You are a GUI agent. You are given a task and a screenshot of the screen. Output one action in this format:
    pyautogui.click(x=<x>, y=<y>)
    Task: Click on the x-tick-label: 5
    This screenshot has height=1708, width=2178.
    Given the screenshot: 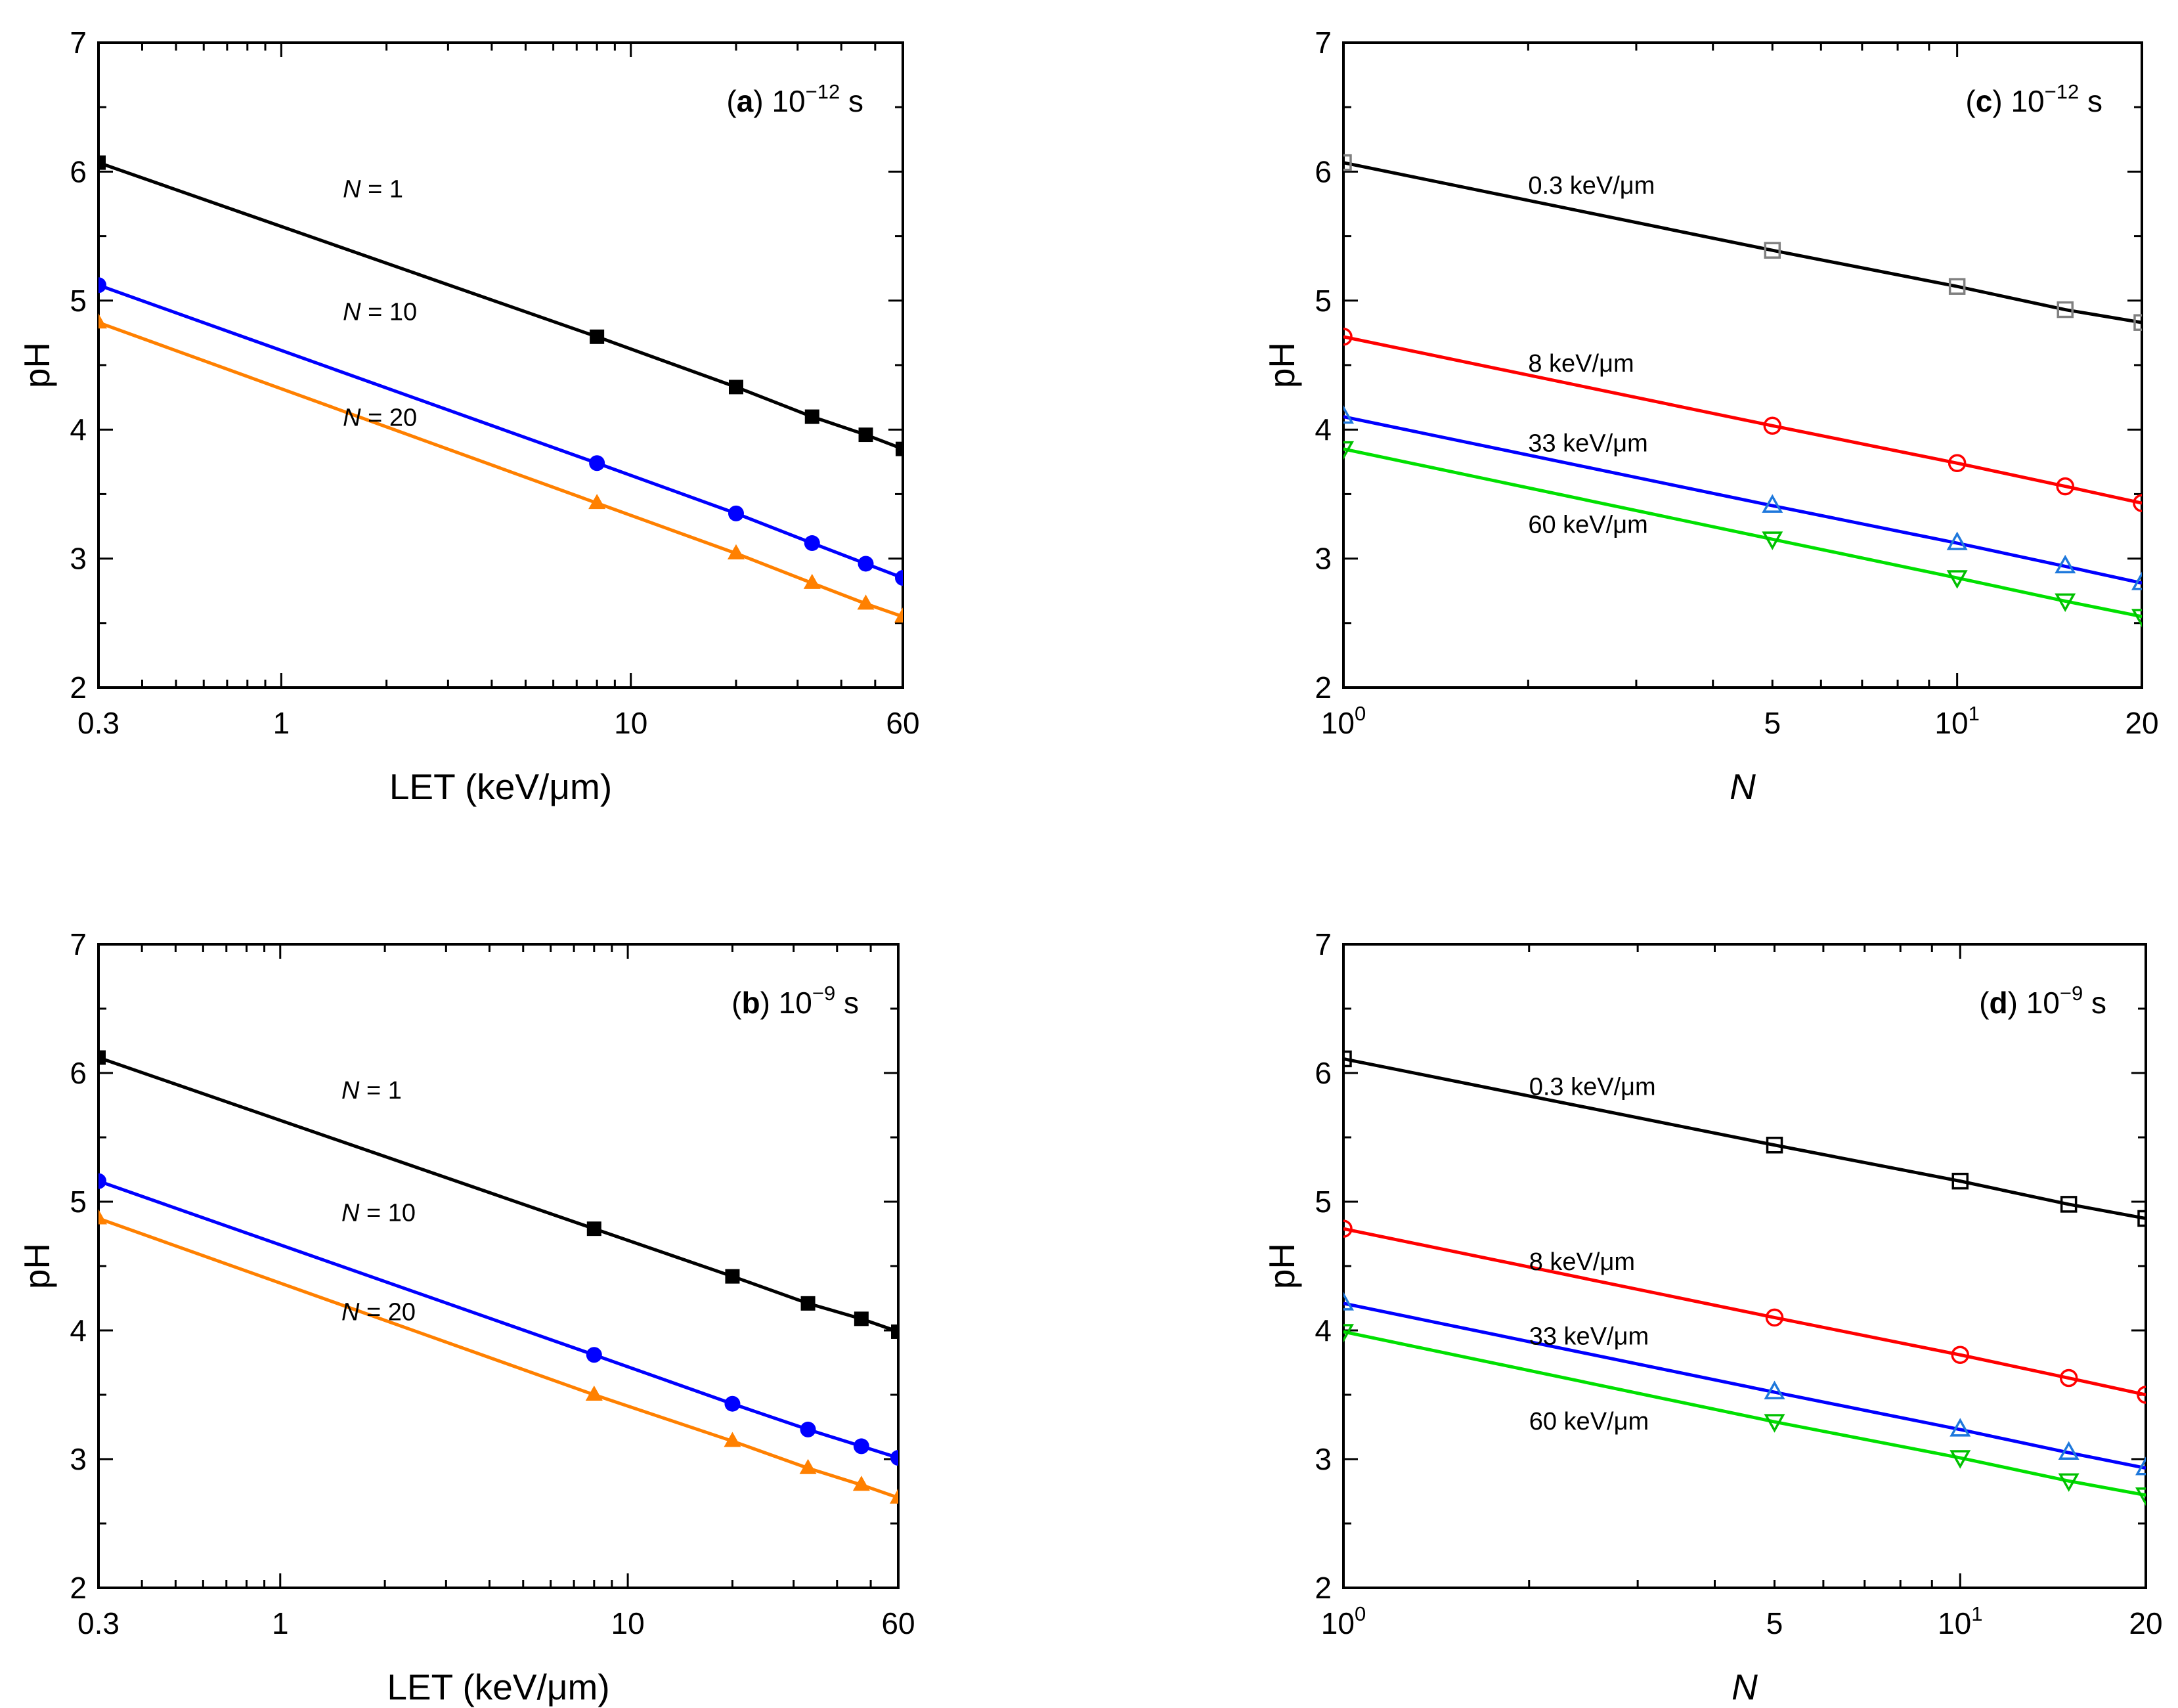 What is the action you would take?
    pyautogui.click(x=1775, y=1623)
    